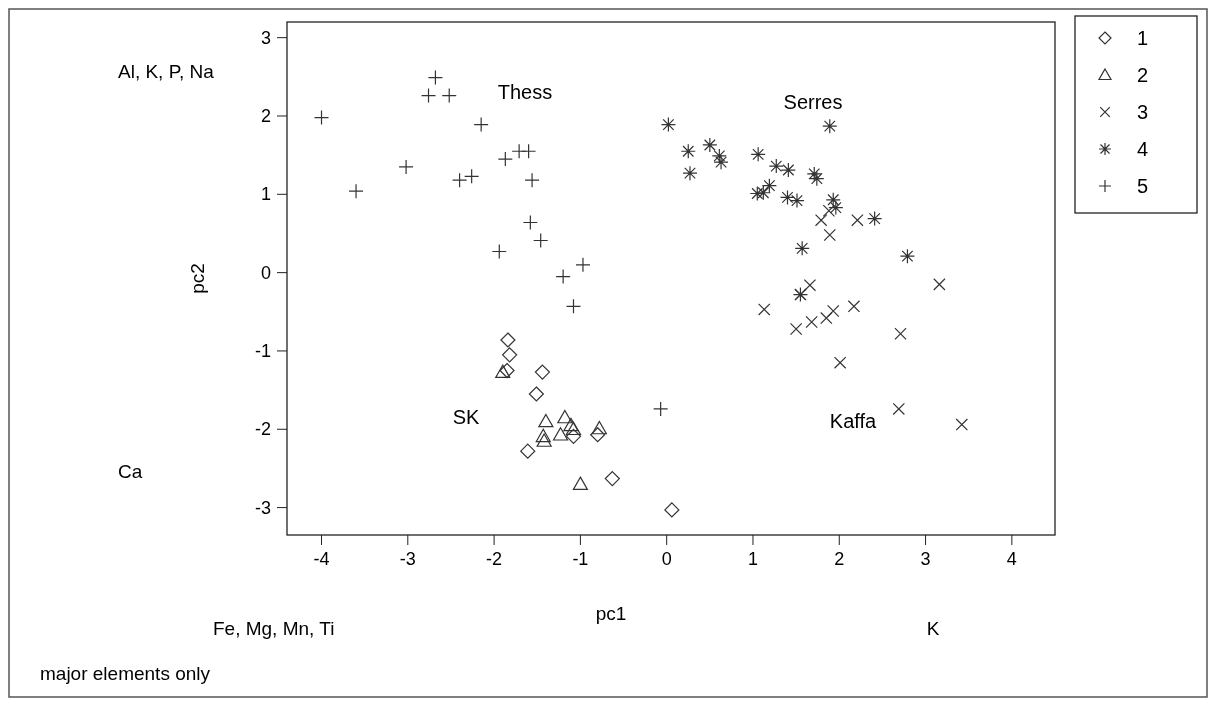 This screenshot has height=703, width=1216. What do you see at coordinates (494, 559) in the screenshot?
I see `x-tick-label: -2` at bounding box center [494, 559].